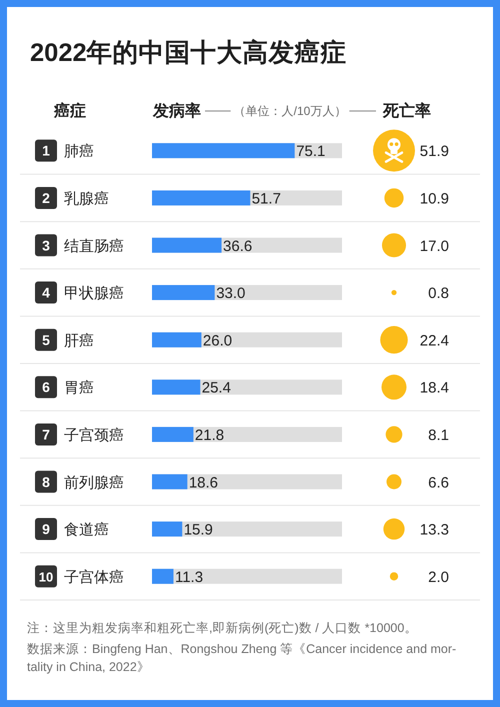  I want to click on xlabel: （单位：人/10万人）, so click(290, 111).